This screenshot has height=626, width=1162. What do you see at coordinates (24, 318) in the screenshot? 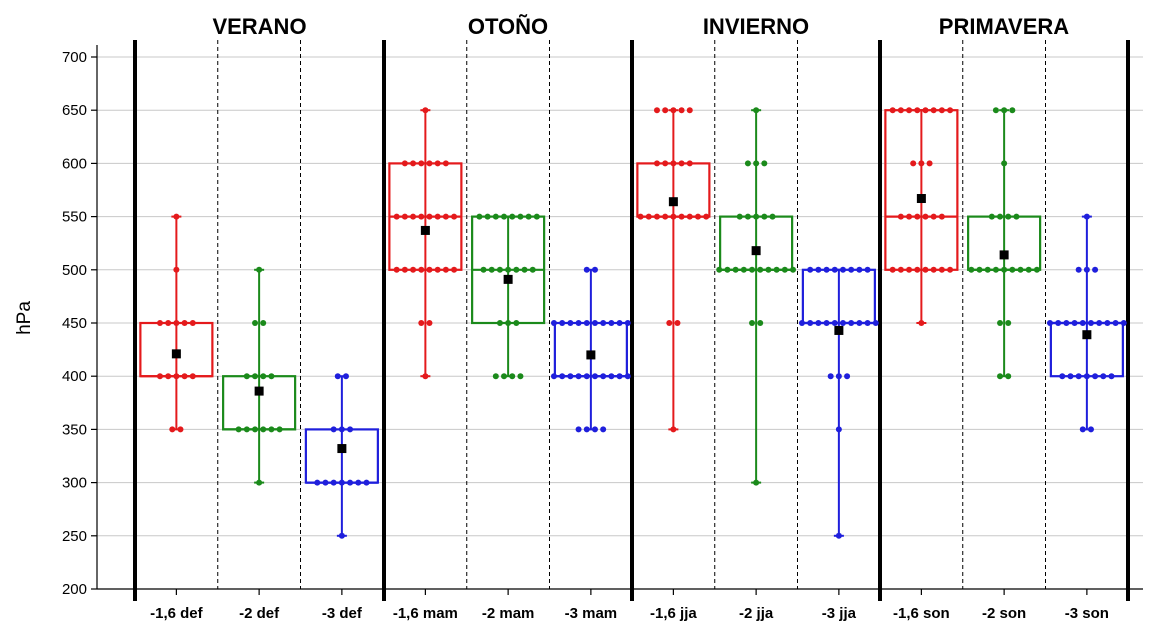
I see `y-axis-title: hPa` at bounding box center [24, 318].